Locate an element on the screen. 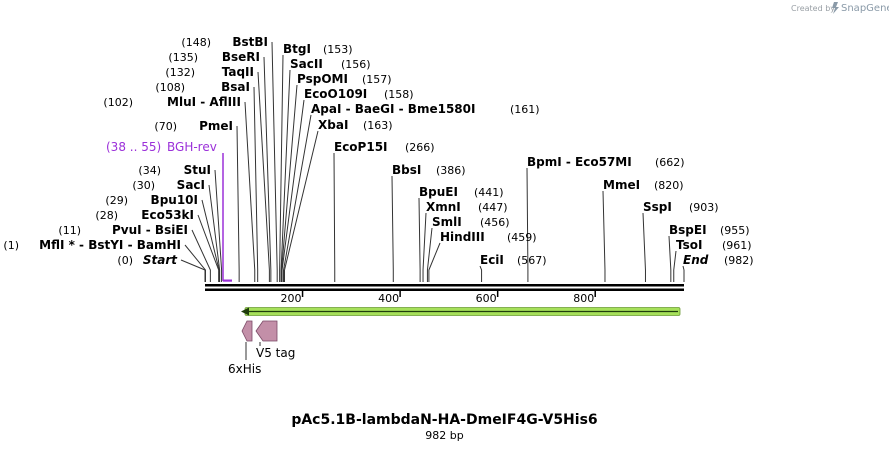 This screenshot has width=889, height=450. cut-site-position: (982) is located at coordinates (739, 260).